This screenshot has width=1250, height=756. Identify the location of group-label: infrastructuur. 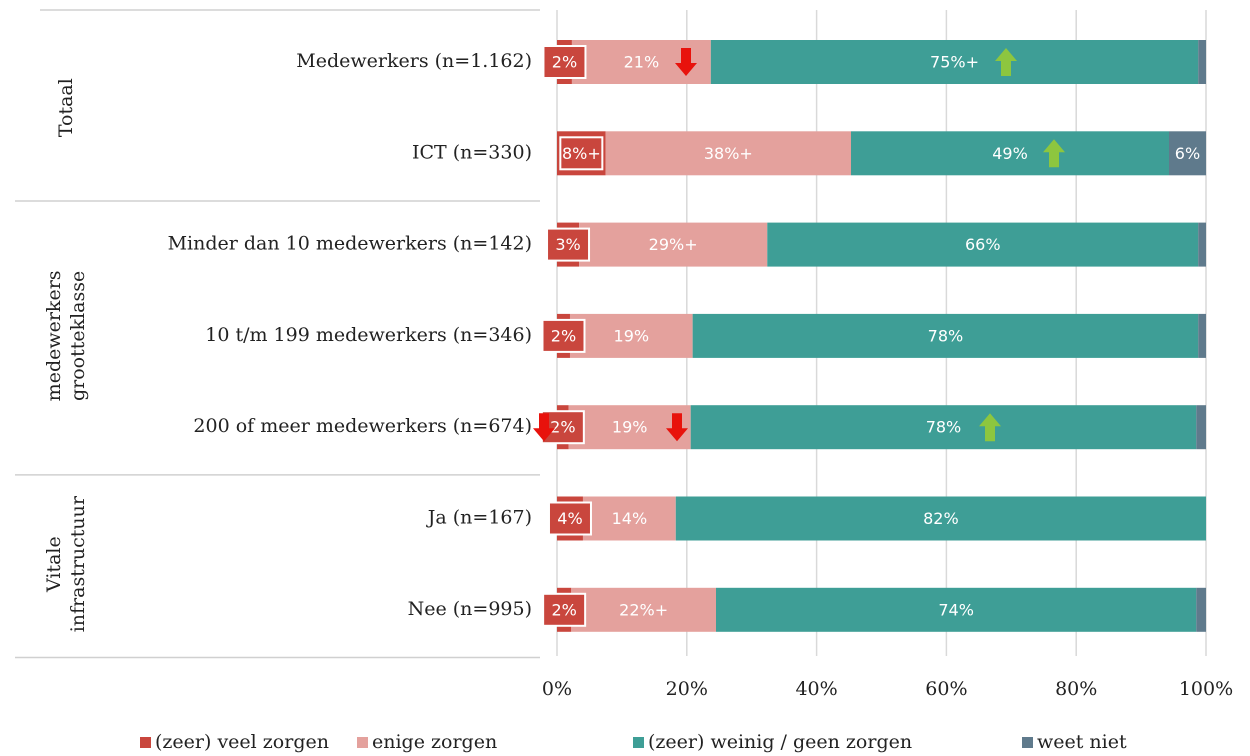
(78, 563).